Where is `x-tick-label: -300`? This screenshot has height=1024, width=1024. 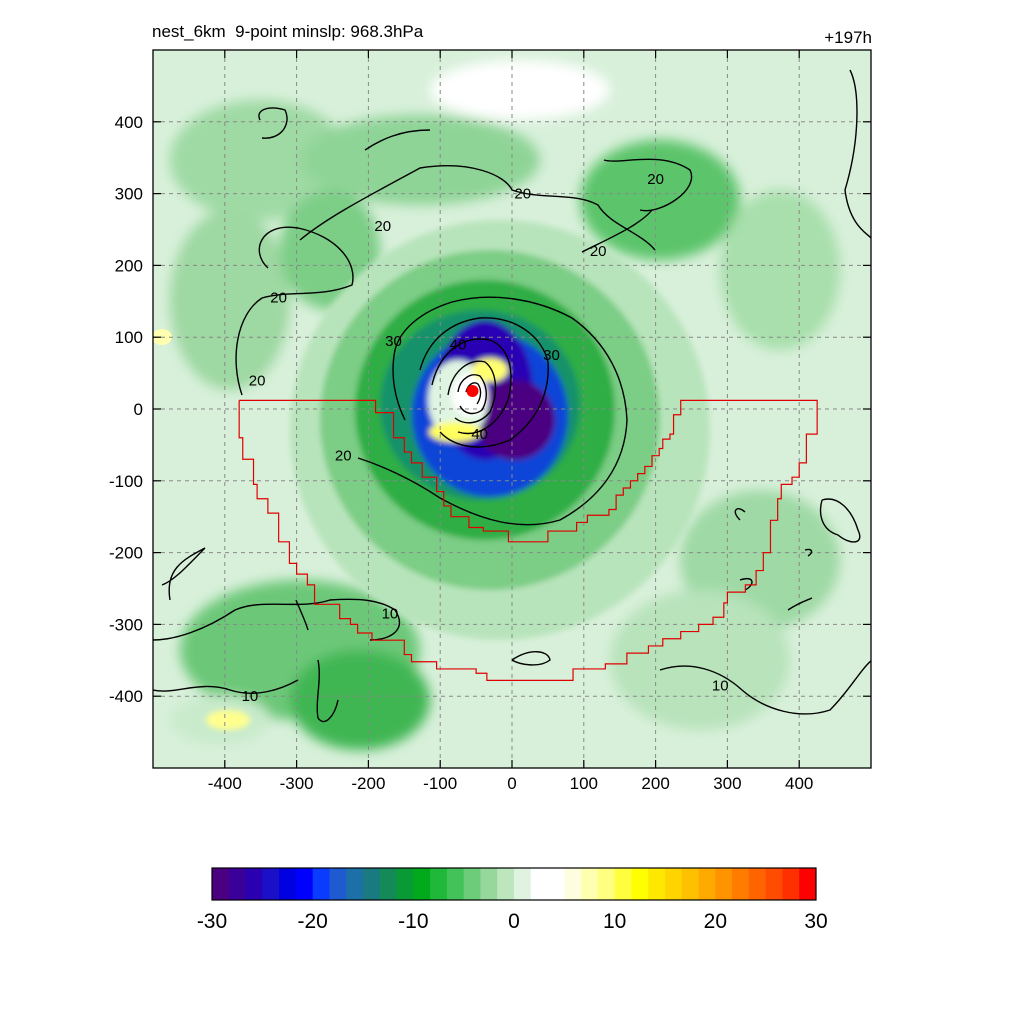
x-tick-label: -300 is located at coordinates (297, 783).